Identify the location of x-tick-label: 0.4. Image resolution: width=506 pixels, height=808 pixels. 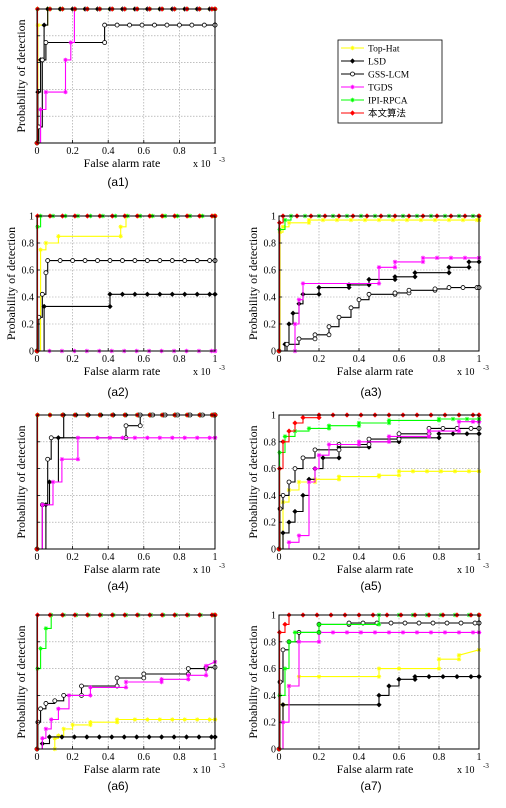
(359, 557).